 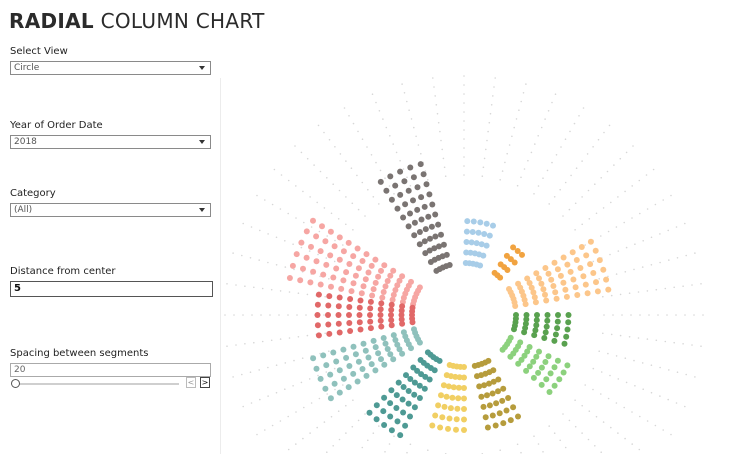 I want to click on spacing-slider-track, so click(x=96, y=384).